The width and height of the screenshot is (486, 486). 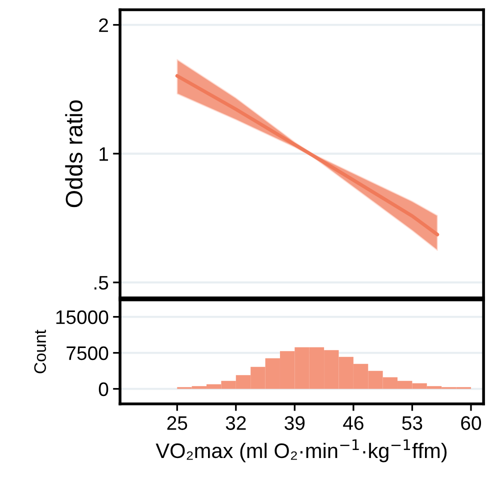 I want to click on y-tick-label: 0, so click(x=103, y=389).